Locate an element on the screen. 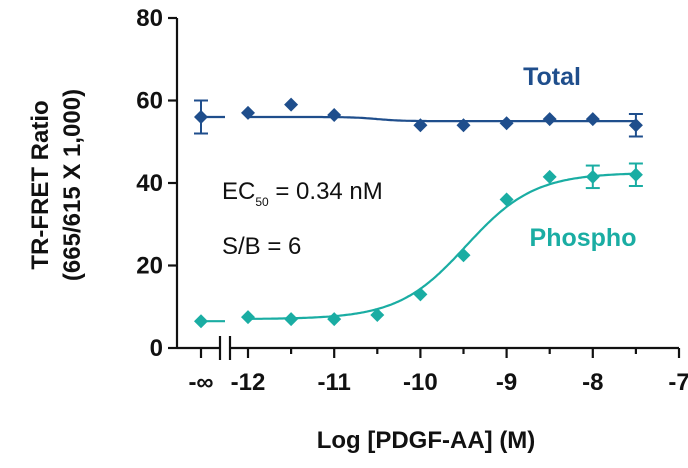 The image size is (688, 468). ec50-value: = 0.34 nM is located at coordinates (326, 191).